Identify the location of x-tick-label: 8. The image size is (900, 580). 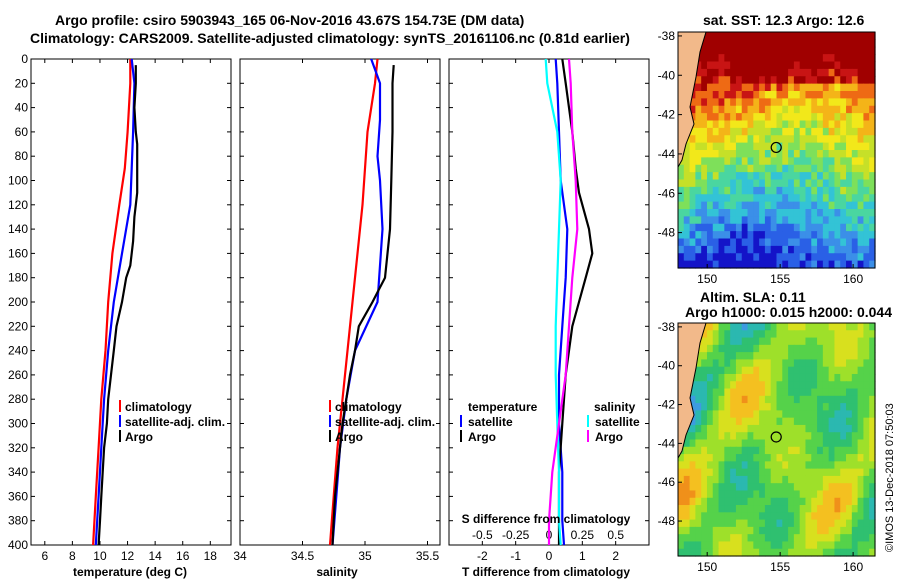
(72, 556).